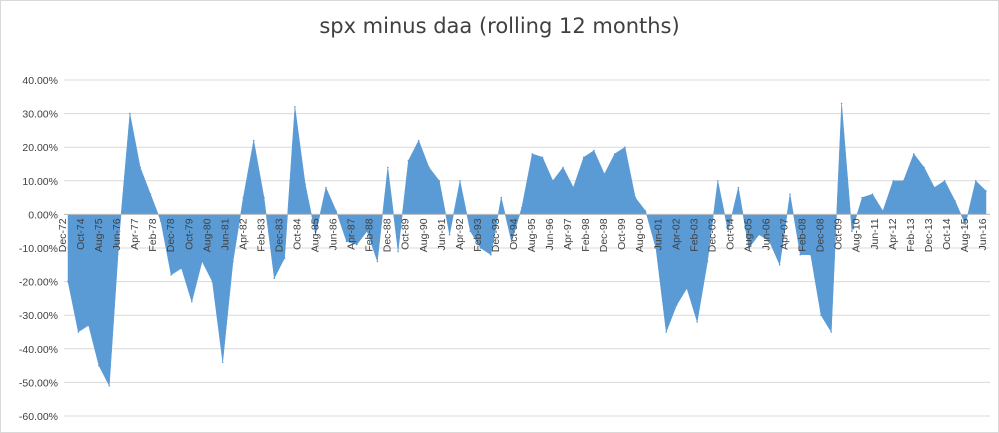  I want to click on x-tick-label: Aug-05, so click(748, 235).